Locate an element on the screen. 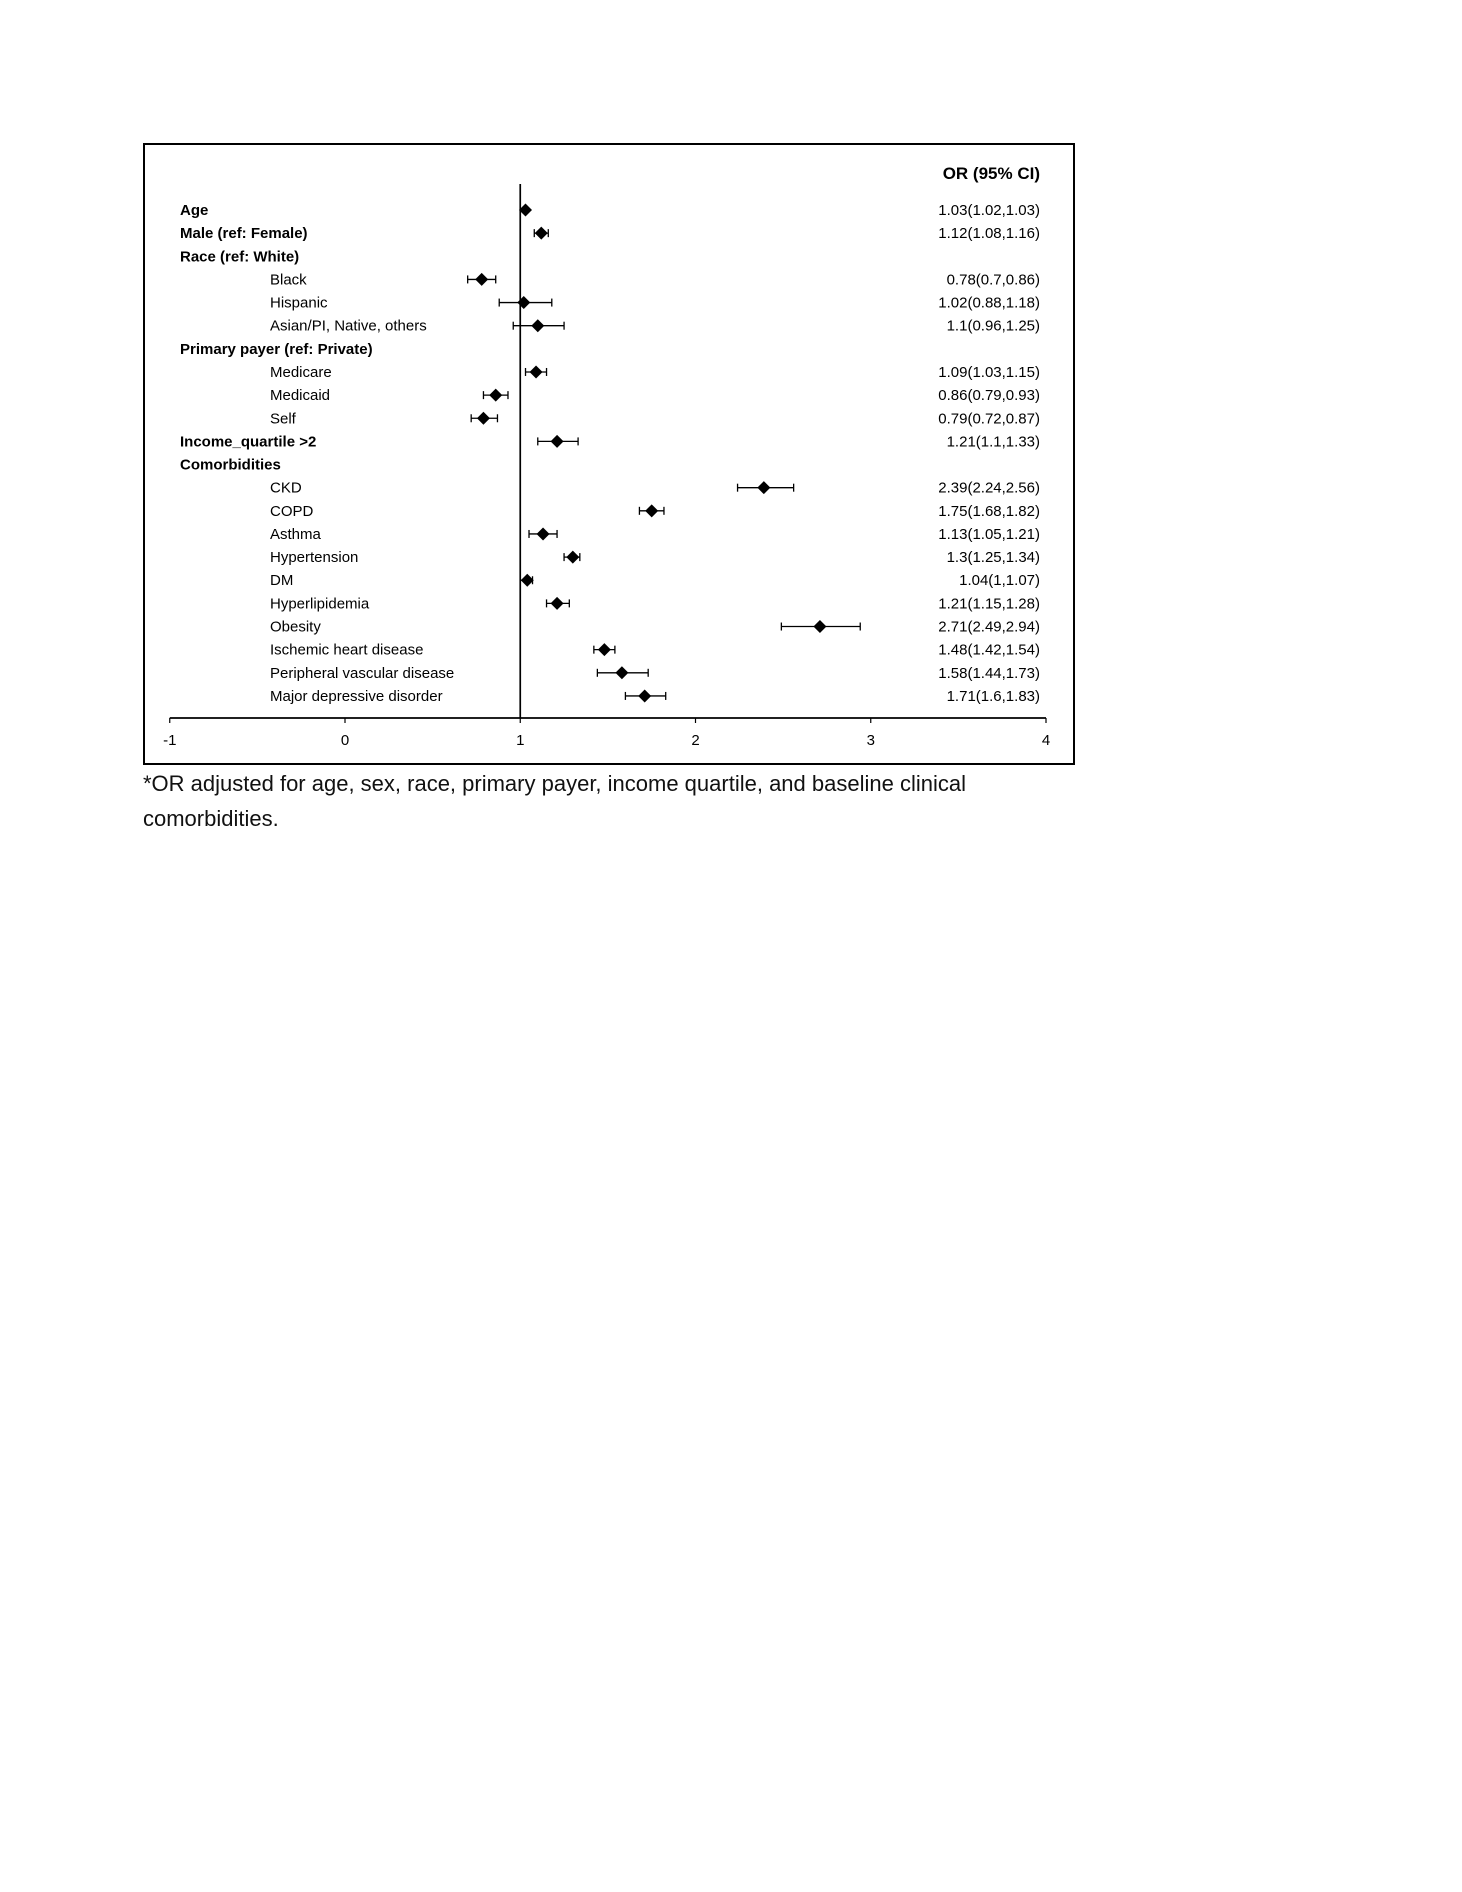 This screenshot has width=1462, height=1892. row-label: Self is located at coordinates (283, 418).